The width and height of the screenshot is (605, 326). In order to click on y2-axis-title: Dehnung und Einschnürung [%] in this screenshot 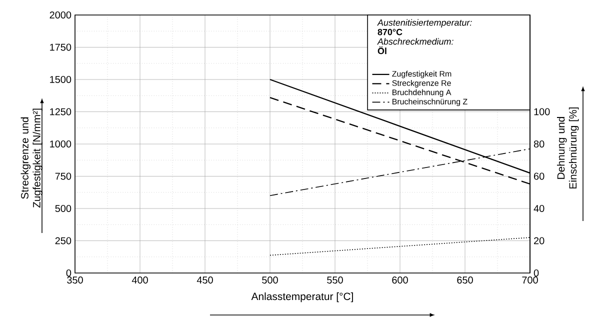, I will do `click(567, 147)`.